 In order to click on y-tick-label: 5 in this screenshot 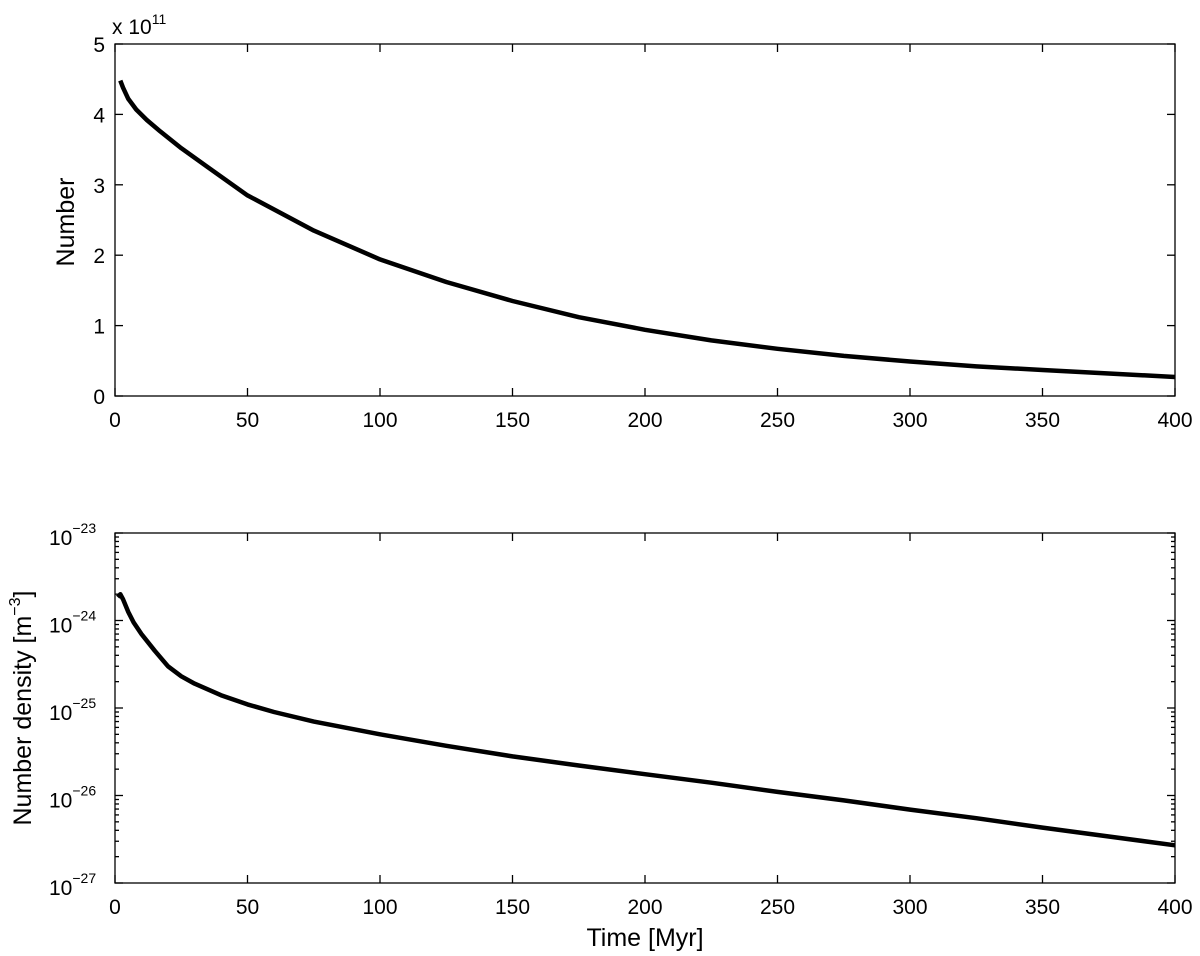, I will do `click(99, 45)`.